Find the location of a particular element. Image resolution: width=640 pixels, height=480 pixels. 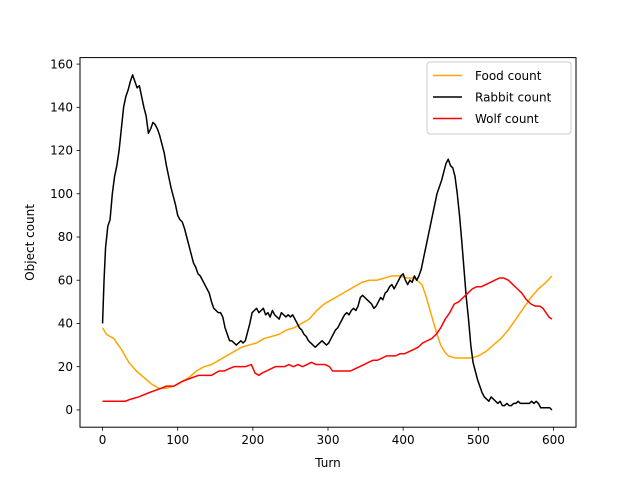

x-axis-ticks: 0 100 200 300 400 500 600 is located at coordinates (332, 437).